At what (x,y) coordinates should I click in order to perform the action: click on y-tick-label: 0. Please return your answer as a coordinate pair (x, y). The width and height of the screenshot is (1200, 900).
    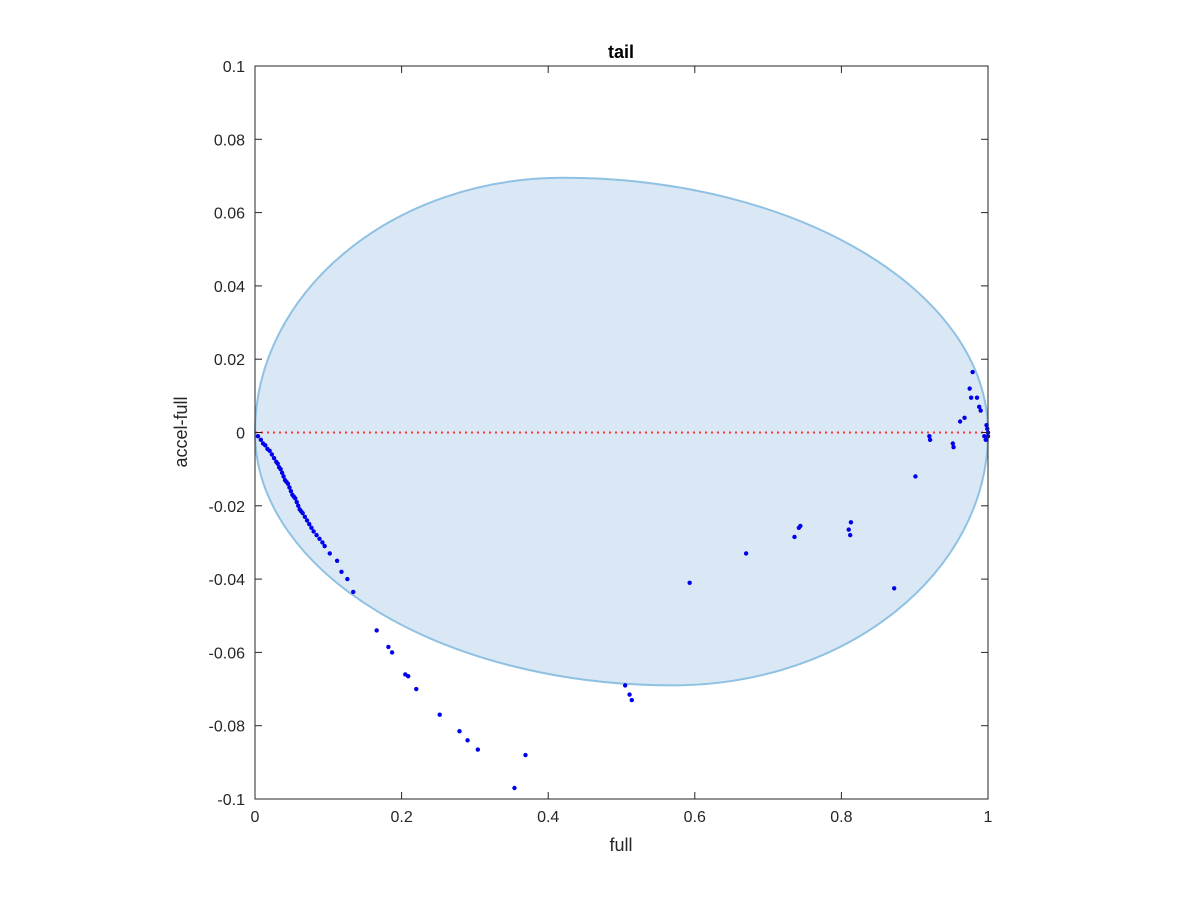
    Looking at the image, I should click on (240, 434).